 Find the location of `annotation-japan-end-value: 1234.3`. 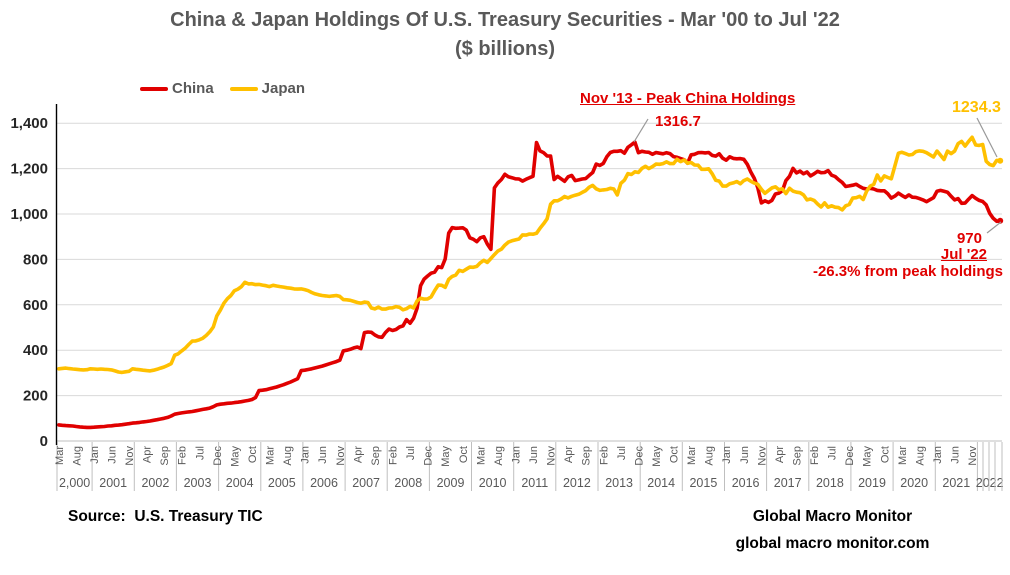

annotation-japan-end-value: 1234.3 is located at coordinates (976, 107).